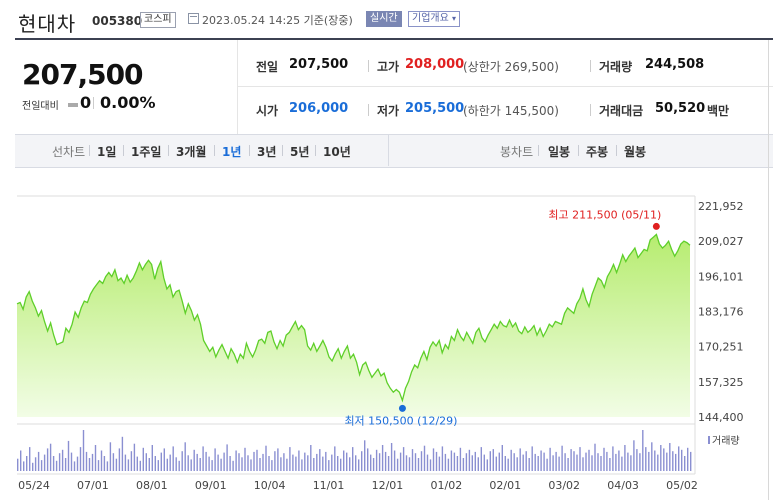  What do you see at coordinates (107, 152) in the screenshot?
I see `tab-1d: 1일` at bounding box center [107, 152].